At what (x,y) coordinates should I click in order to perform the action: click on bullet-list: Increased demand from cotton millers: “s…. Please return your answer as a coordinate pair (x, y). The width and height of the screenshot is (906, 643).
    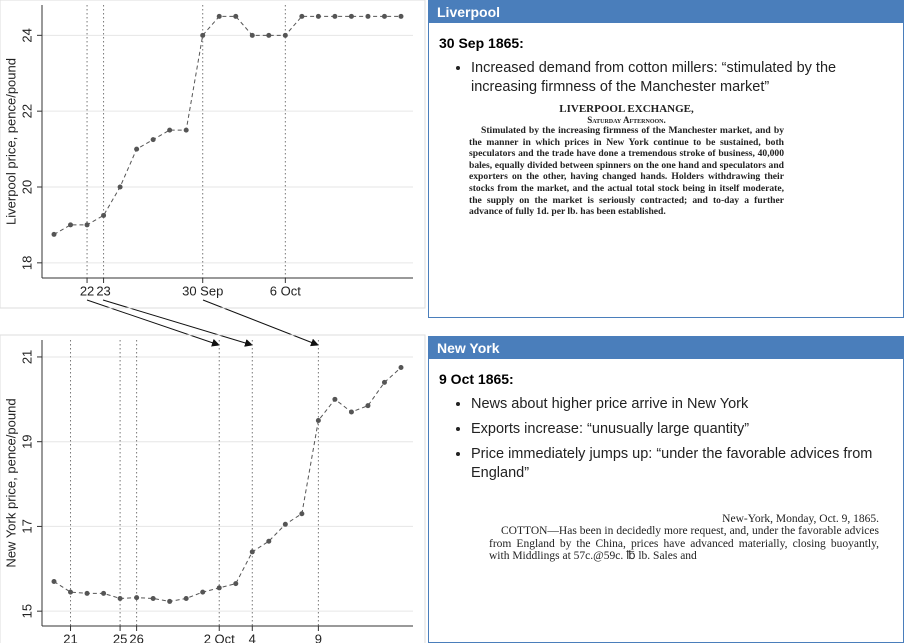
    Looking at the image, I should click on (666, 78).